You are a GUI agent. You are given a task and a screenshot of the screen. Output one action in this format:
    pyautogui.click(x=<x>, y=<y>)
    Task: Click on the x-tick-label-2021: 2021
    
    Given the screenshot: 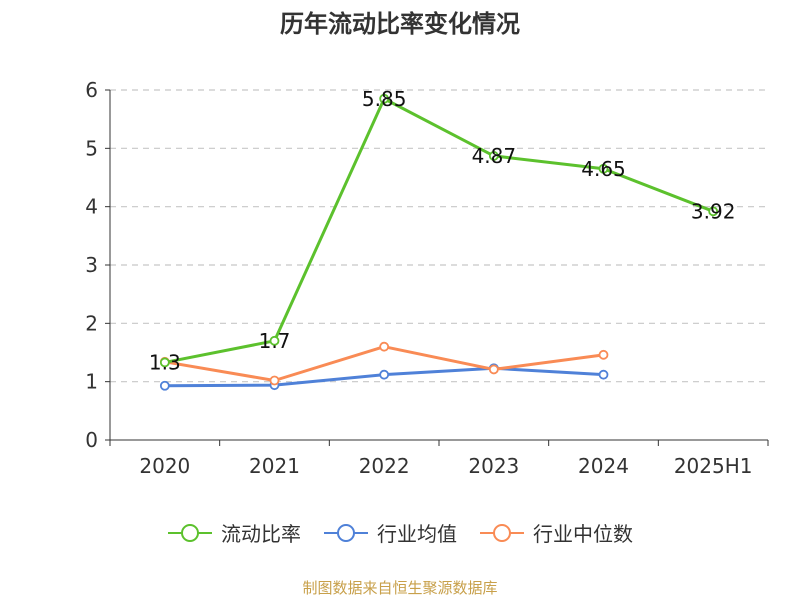 What is the action you would take?
    pyautogui.click(x=274, y=466)
    